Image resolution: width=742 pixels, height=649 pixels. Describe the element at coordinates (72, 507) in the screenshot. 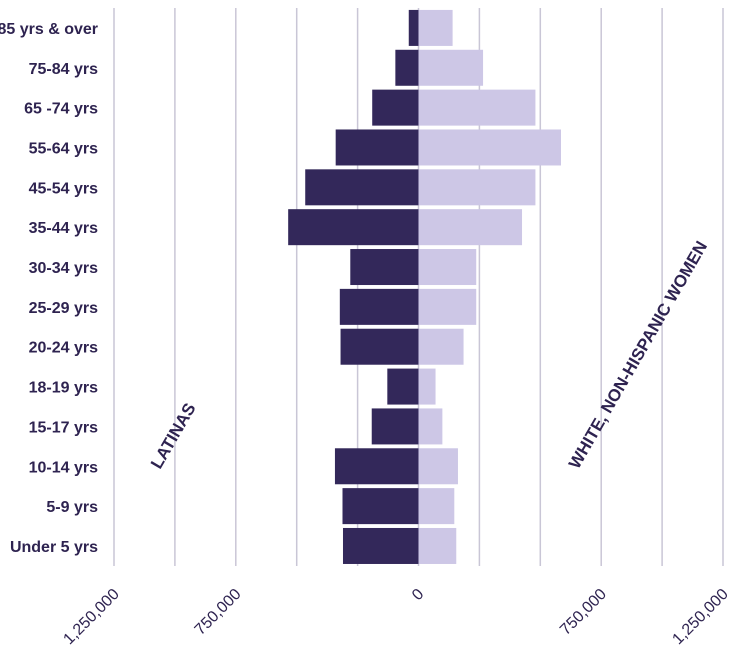

I see `category-label-12: 5-9 yrs` at that location.